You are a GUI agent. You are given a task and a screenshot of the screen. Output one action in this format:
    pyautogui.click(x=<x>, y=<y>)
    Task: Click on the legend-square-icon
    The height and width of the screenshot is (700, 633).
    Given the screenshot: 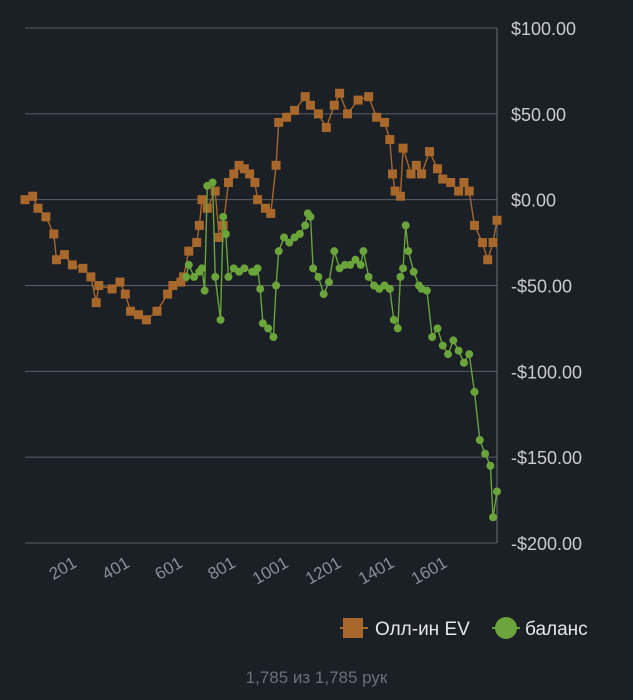 What is the action you would take?
    pyautogui.click(x=353, y=628)
    